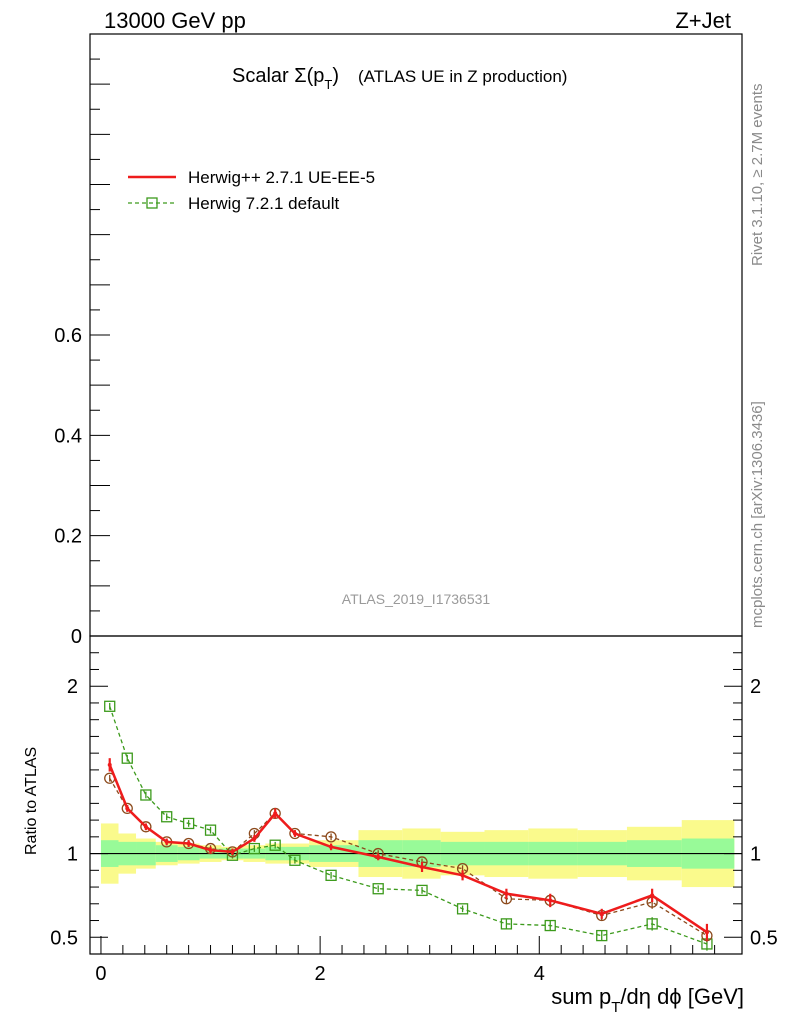 This screenshot has height=1024, width=786. I want to click on legend-marker-square, so click(152, 203).